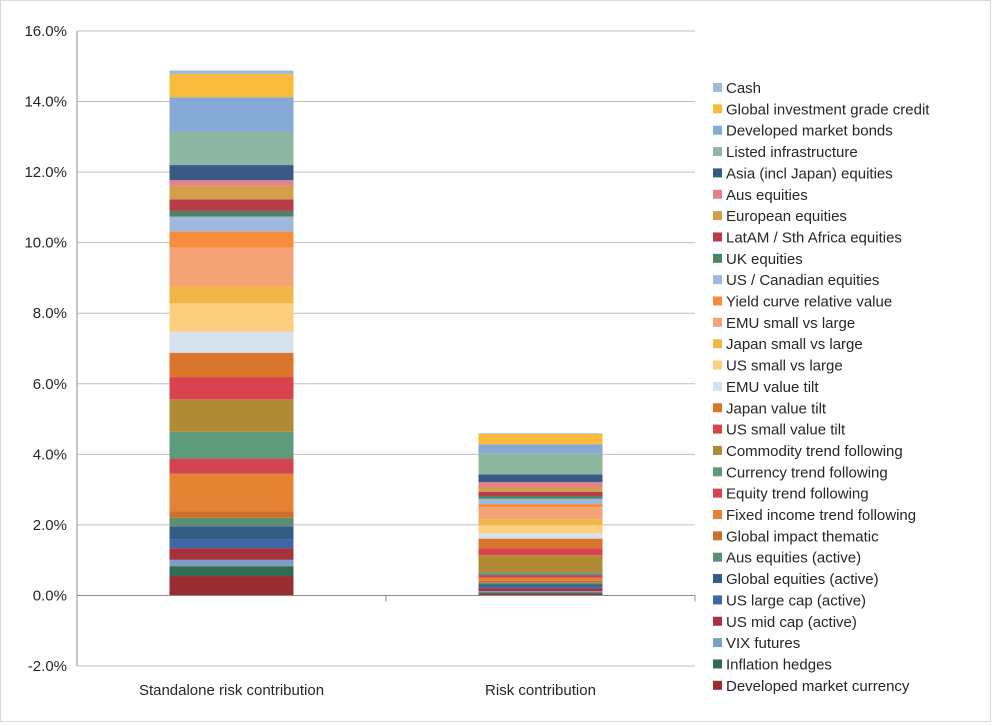 Image resolution: width=992 pixels, height=726 pixels. I want to click on legend-label: Developed market bonds, so click(809, 131).